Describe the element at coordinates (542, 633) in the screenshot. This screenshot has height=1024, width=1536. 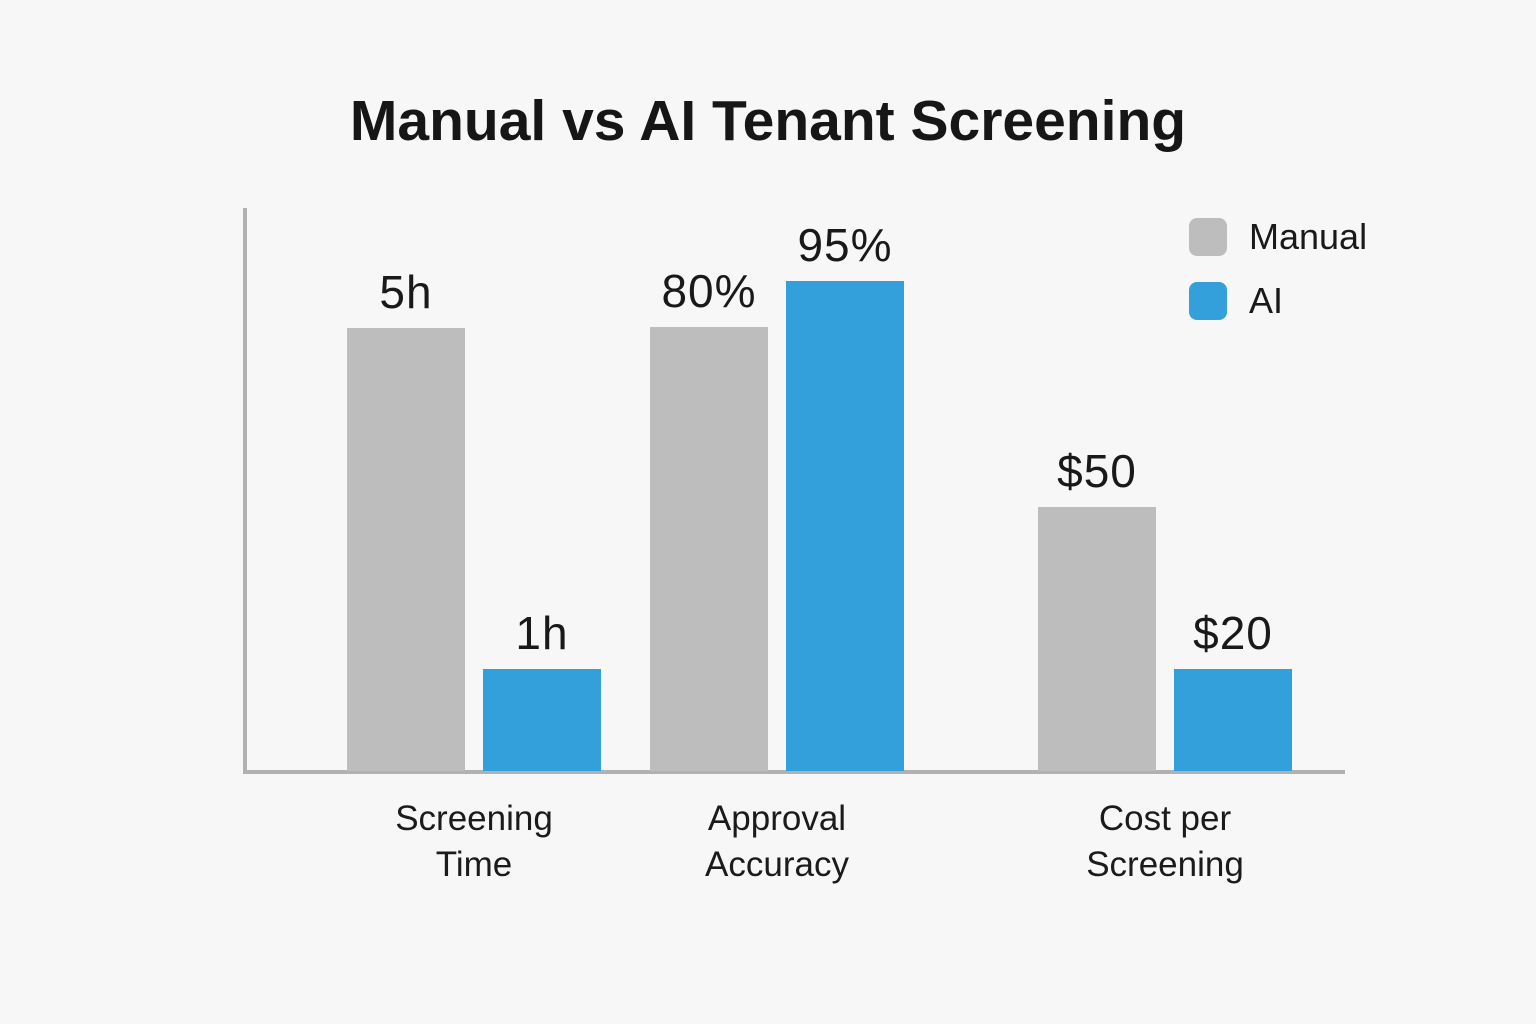
I see `value-label-ai-screening-time: 1h` at that location.